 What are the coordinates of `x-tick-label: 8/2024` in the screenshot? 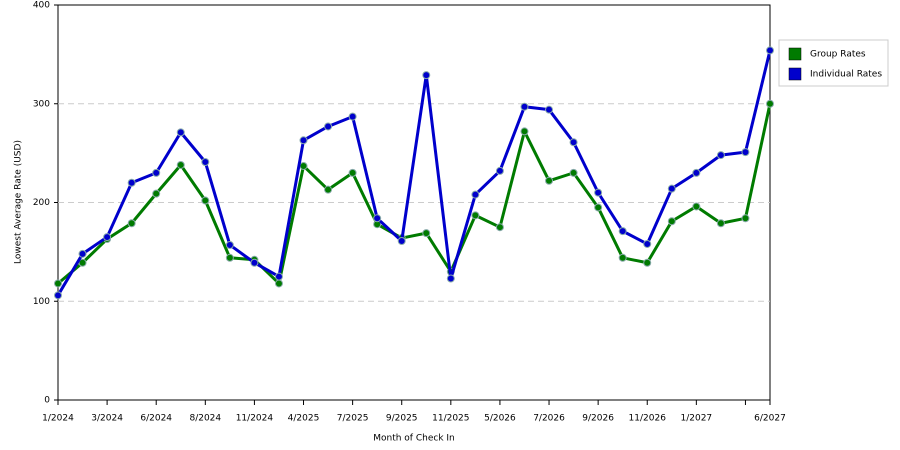 It's located at (205, 419).